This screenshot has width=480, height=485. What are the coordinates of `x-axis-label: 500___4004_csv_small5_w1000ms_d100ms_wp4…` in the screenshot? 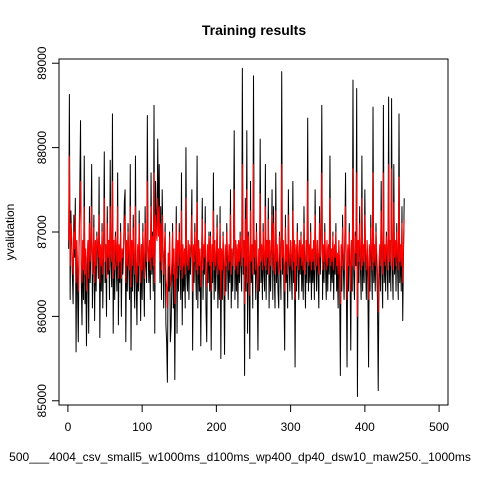 It's located at (240, 457).